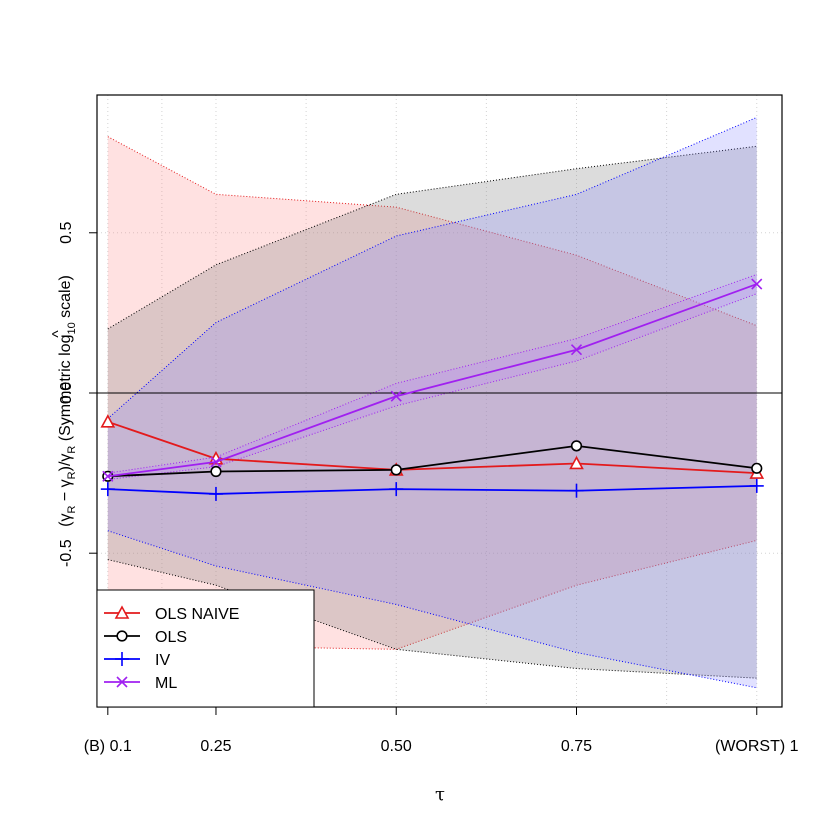  What do you see at coordinates (140, 683) in the screenshot?
I see `legend-item-ml: ML` at bounding box center [140, 683].